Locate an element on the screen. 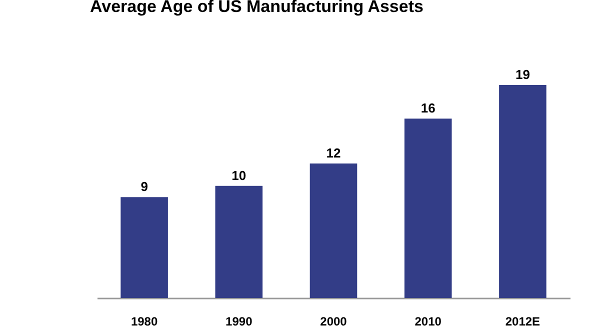 The image size is (595, 335). data-label: 19 is located at coordinates (522, 74).